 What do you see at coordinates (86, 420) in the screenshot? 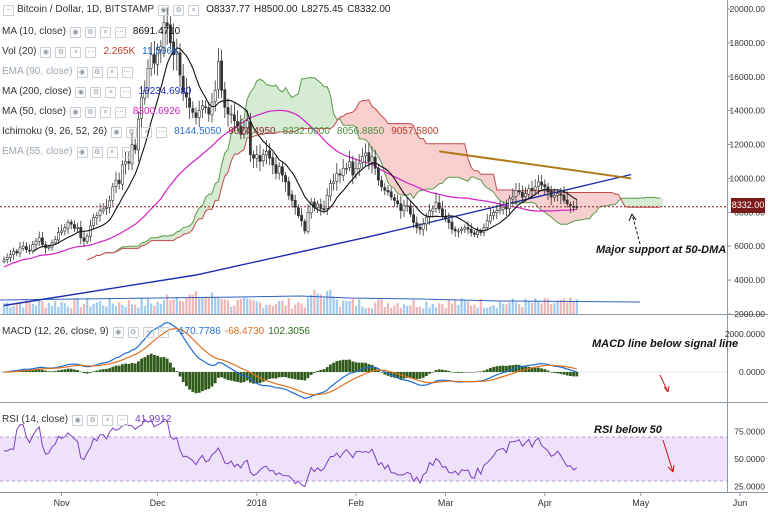
I see `rsi-legend: RSI (14, close) ◉ ⚙ × ⋯ 41.9912` at bounding box center [86, 420].